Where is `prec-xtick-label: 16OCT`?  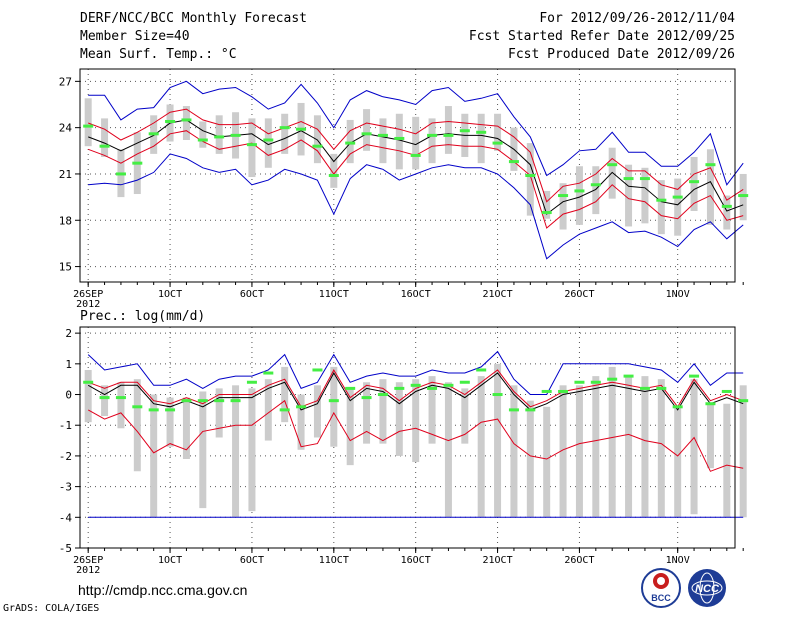 prec-xtick-label: 16OCT is located at coordinates (416, 560).